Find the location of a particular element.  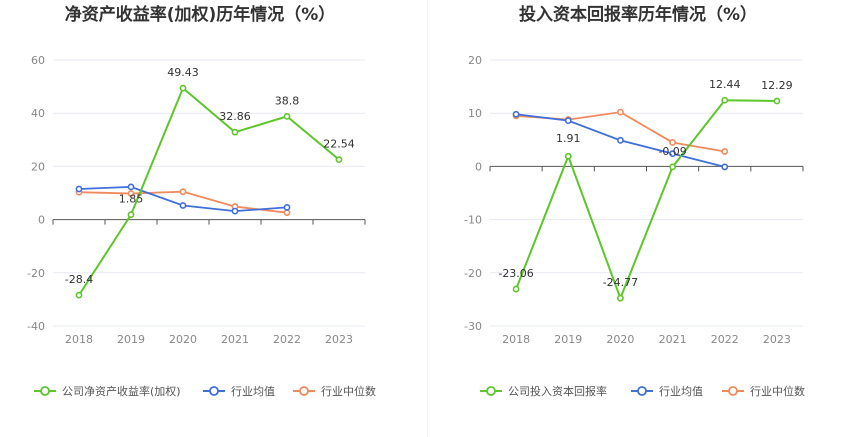

data-label: 32.86 is located at coordinates (235, 116).